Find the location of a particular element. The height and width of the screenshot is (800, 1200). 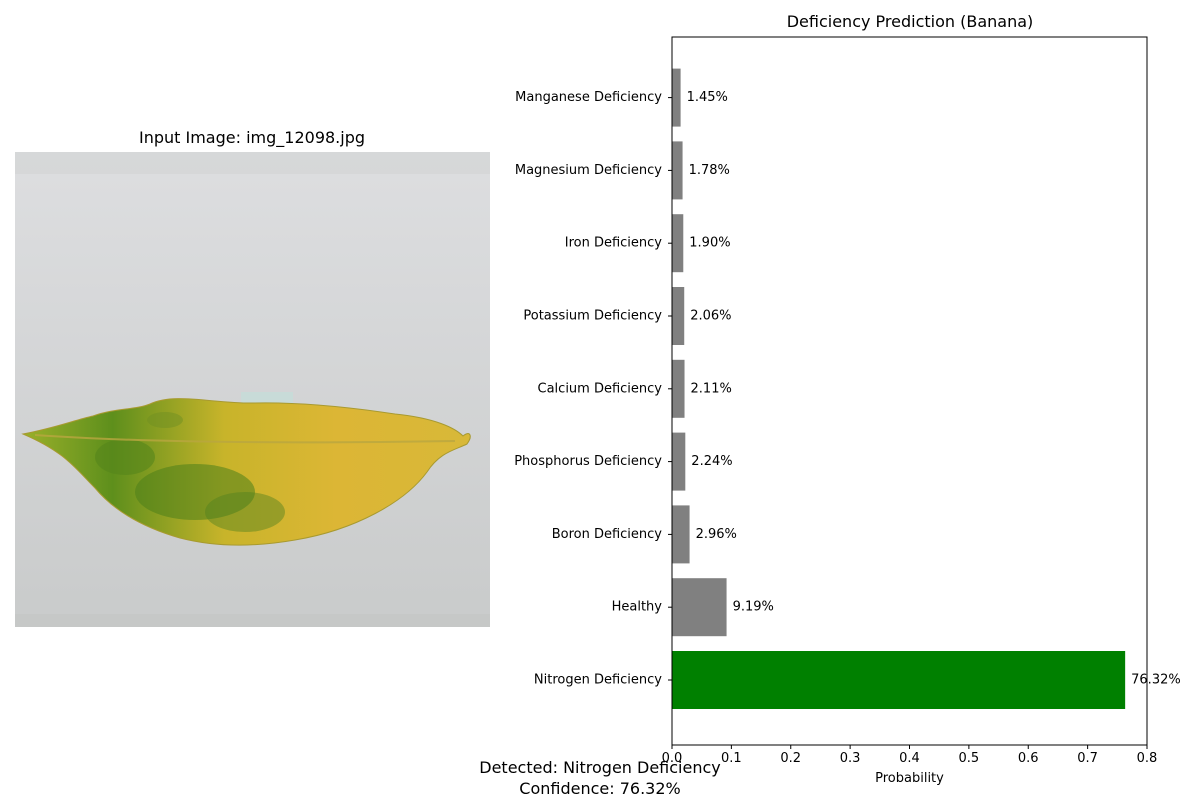

category-label: Boron Deficiency is located at coordinates (607, 534).